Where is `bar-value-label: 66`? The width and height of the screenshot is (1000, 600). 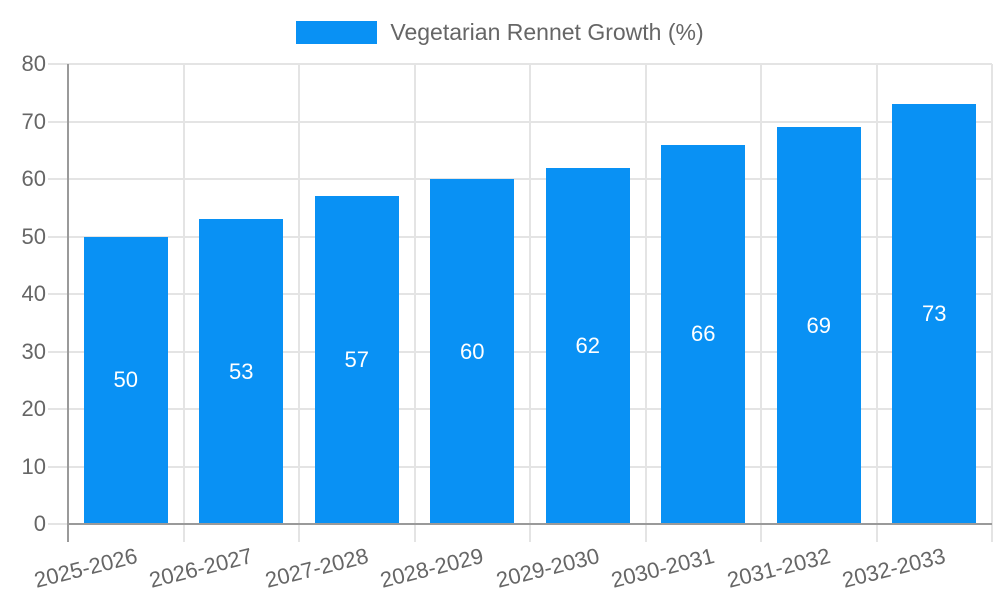 bar-value-label: 66 is located at coordinates (703, 334).